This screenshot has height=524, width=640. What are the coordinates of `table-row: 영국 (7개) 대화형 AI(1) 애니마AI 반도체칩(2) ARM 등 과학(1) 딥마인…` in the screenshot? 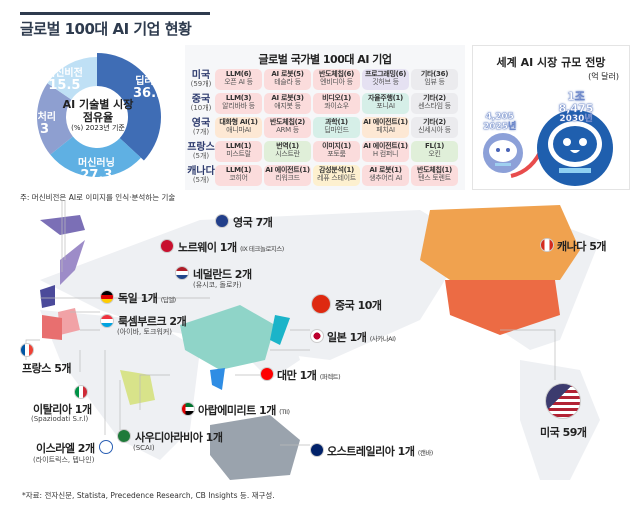 It's located at (326, 127).